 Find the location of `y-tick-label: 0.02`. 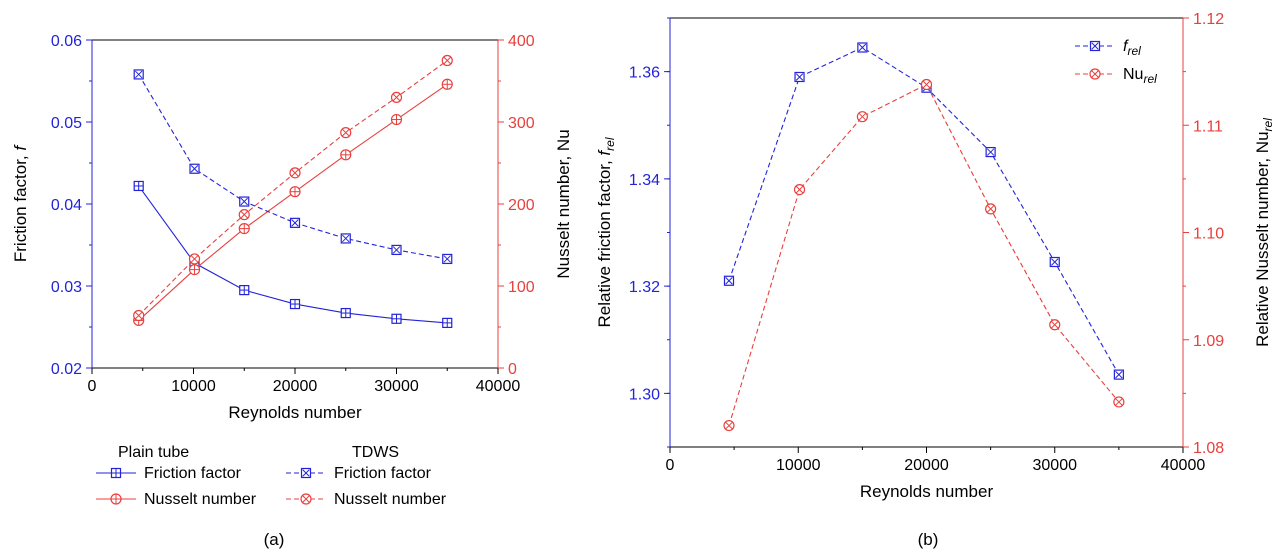

y-tick-label: 0.02 is located at coordinates (66, 369).